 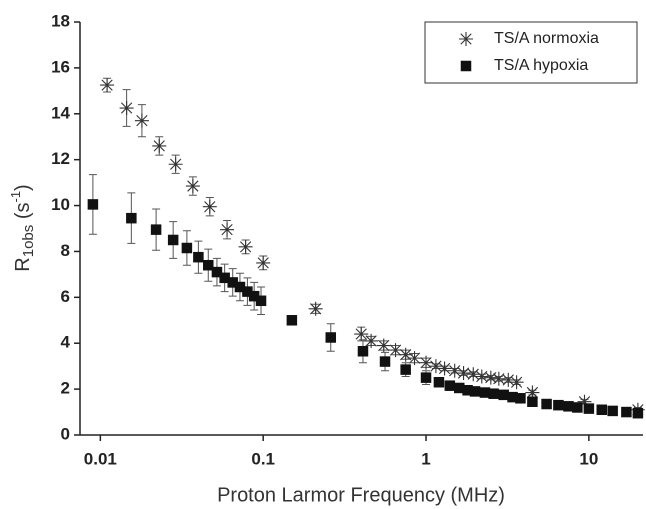 I want to click on y-axis-title: R1obs (s-1), so click(x=22, y=227).